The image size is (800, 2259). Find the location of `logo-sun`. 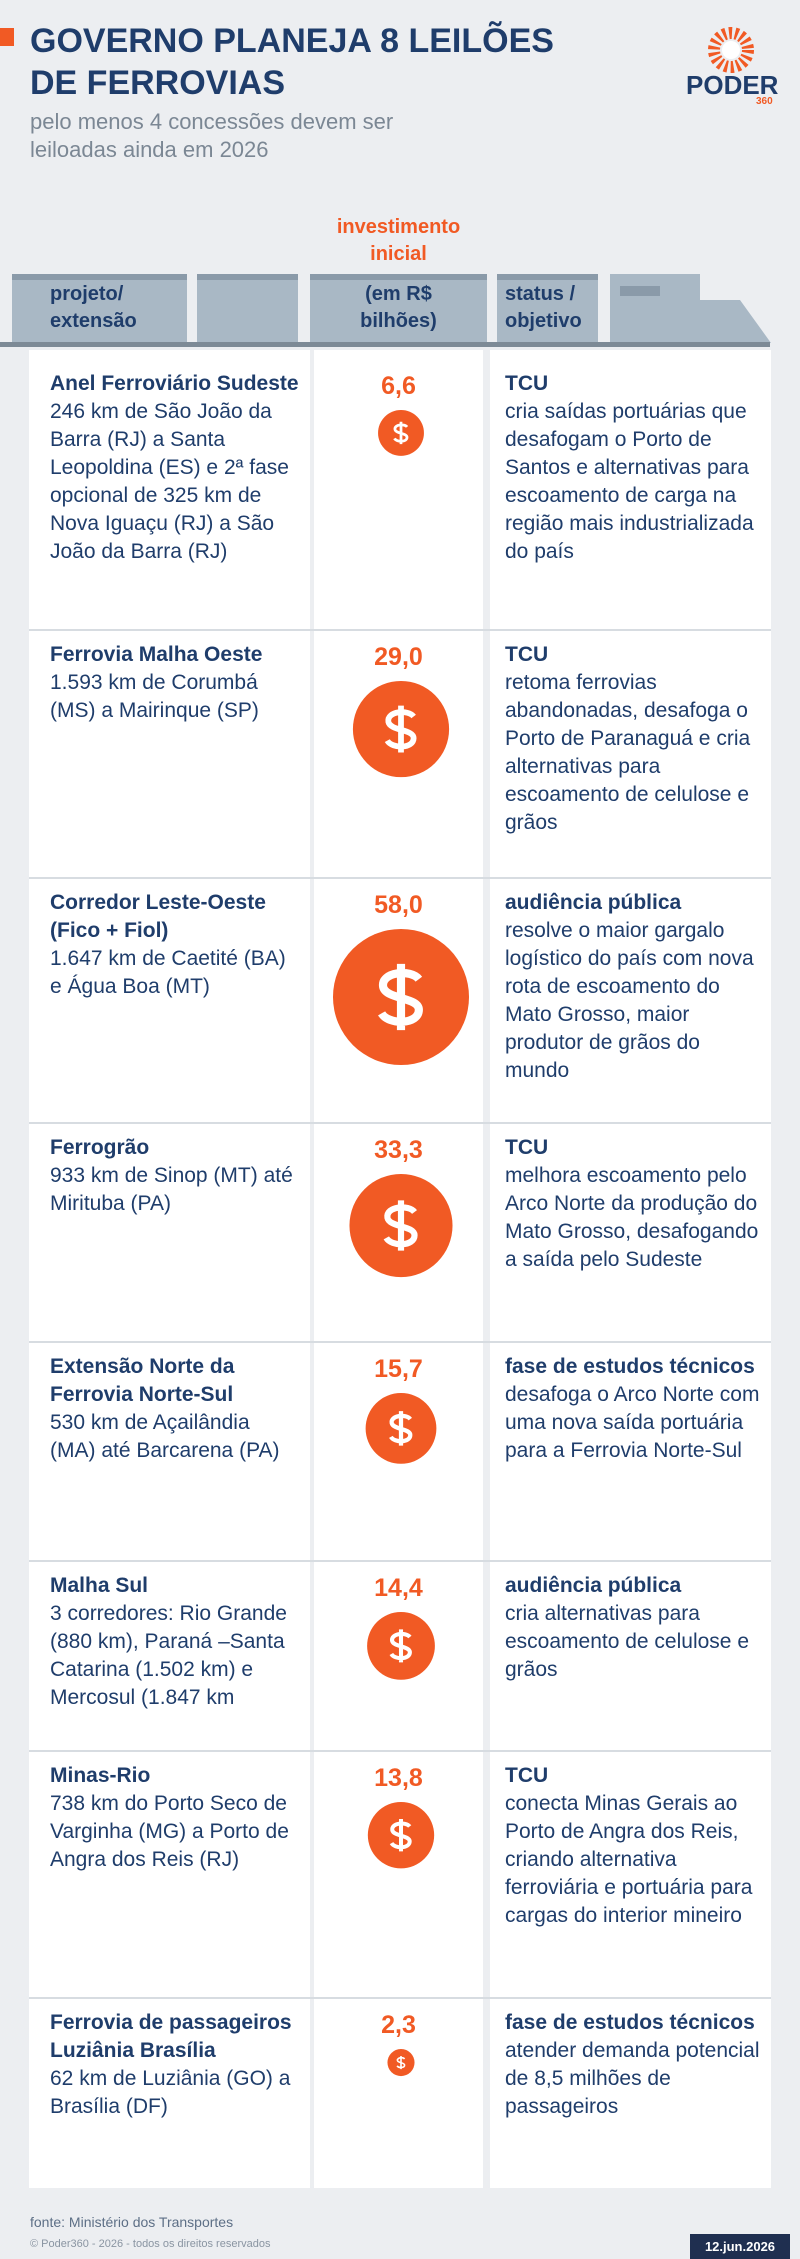

logo-sun is located at coordinates (731, 50).